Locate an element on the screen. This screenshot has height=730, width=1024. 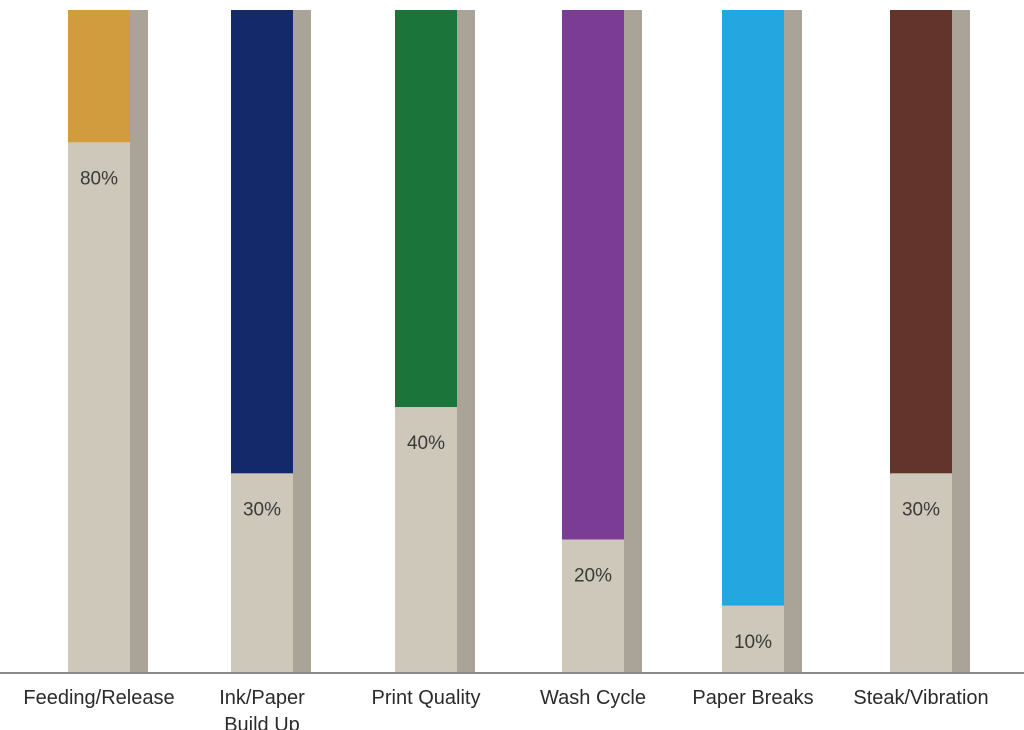
category-label-4: Paper Breaks is located at coordinates (752, 698).